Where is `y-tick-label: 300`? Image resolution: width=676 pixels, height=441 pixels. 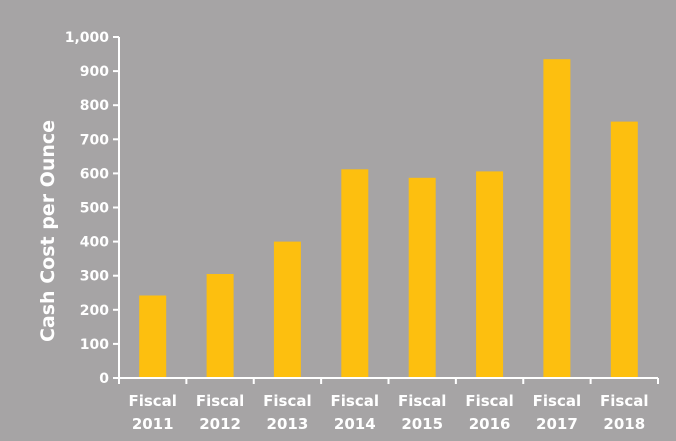
y-tick-label: 300 is located at coordinates (94, 277).